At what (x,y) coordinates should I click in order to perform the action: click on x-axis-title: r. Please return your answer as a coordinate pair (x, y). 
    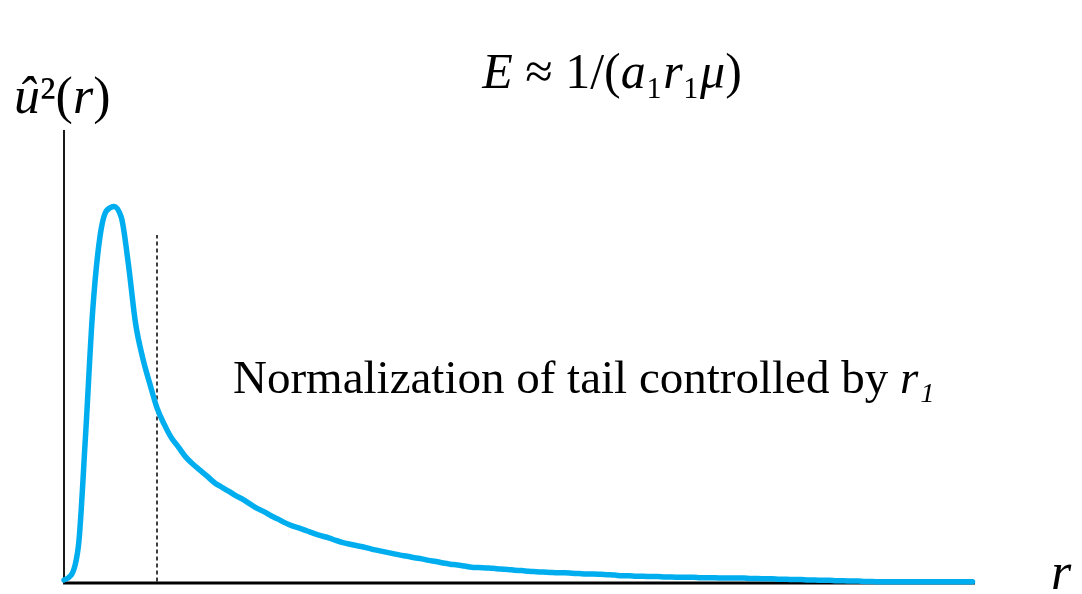
    Looking at the image, I should click on (1061, 568).